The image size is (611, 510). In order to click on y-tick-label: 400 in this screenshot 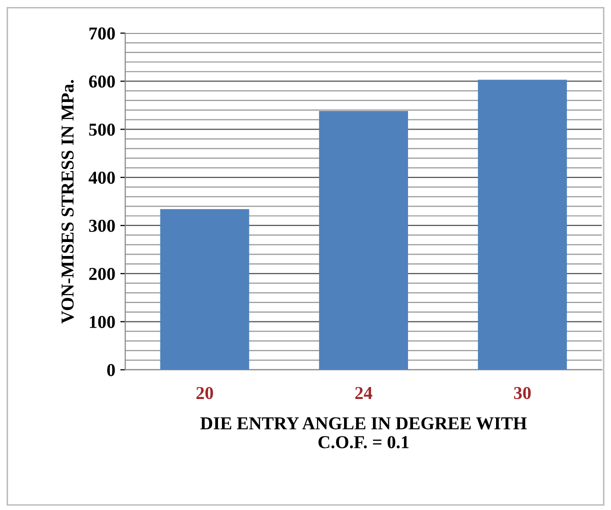, I will do `click(101, 178)`.